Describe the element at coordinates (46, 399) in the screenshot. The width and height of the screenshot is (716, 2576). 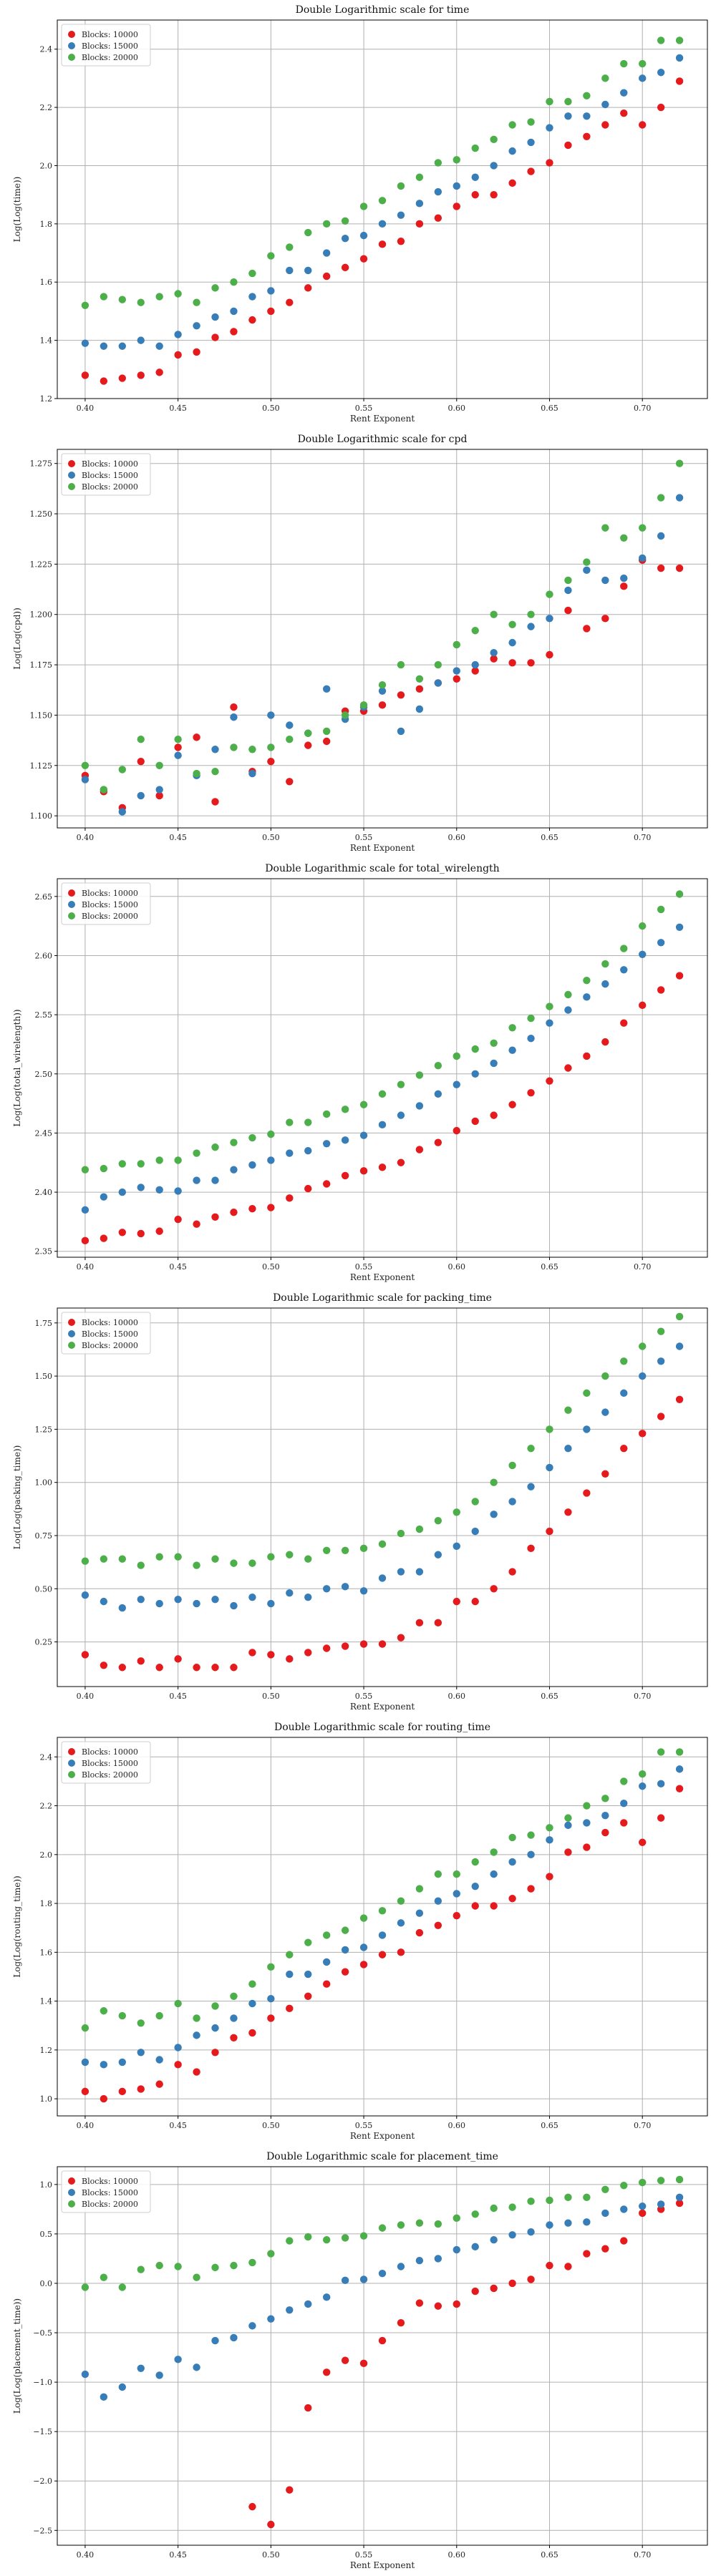
I see `y-tick-label: 1.2` at that location.